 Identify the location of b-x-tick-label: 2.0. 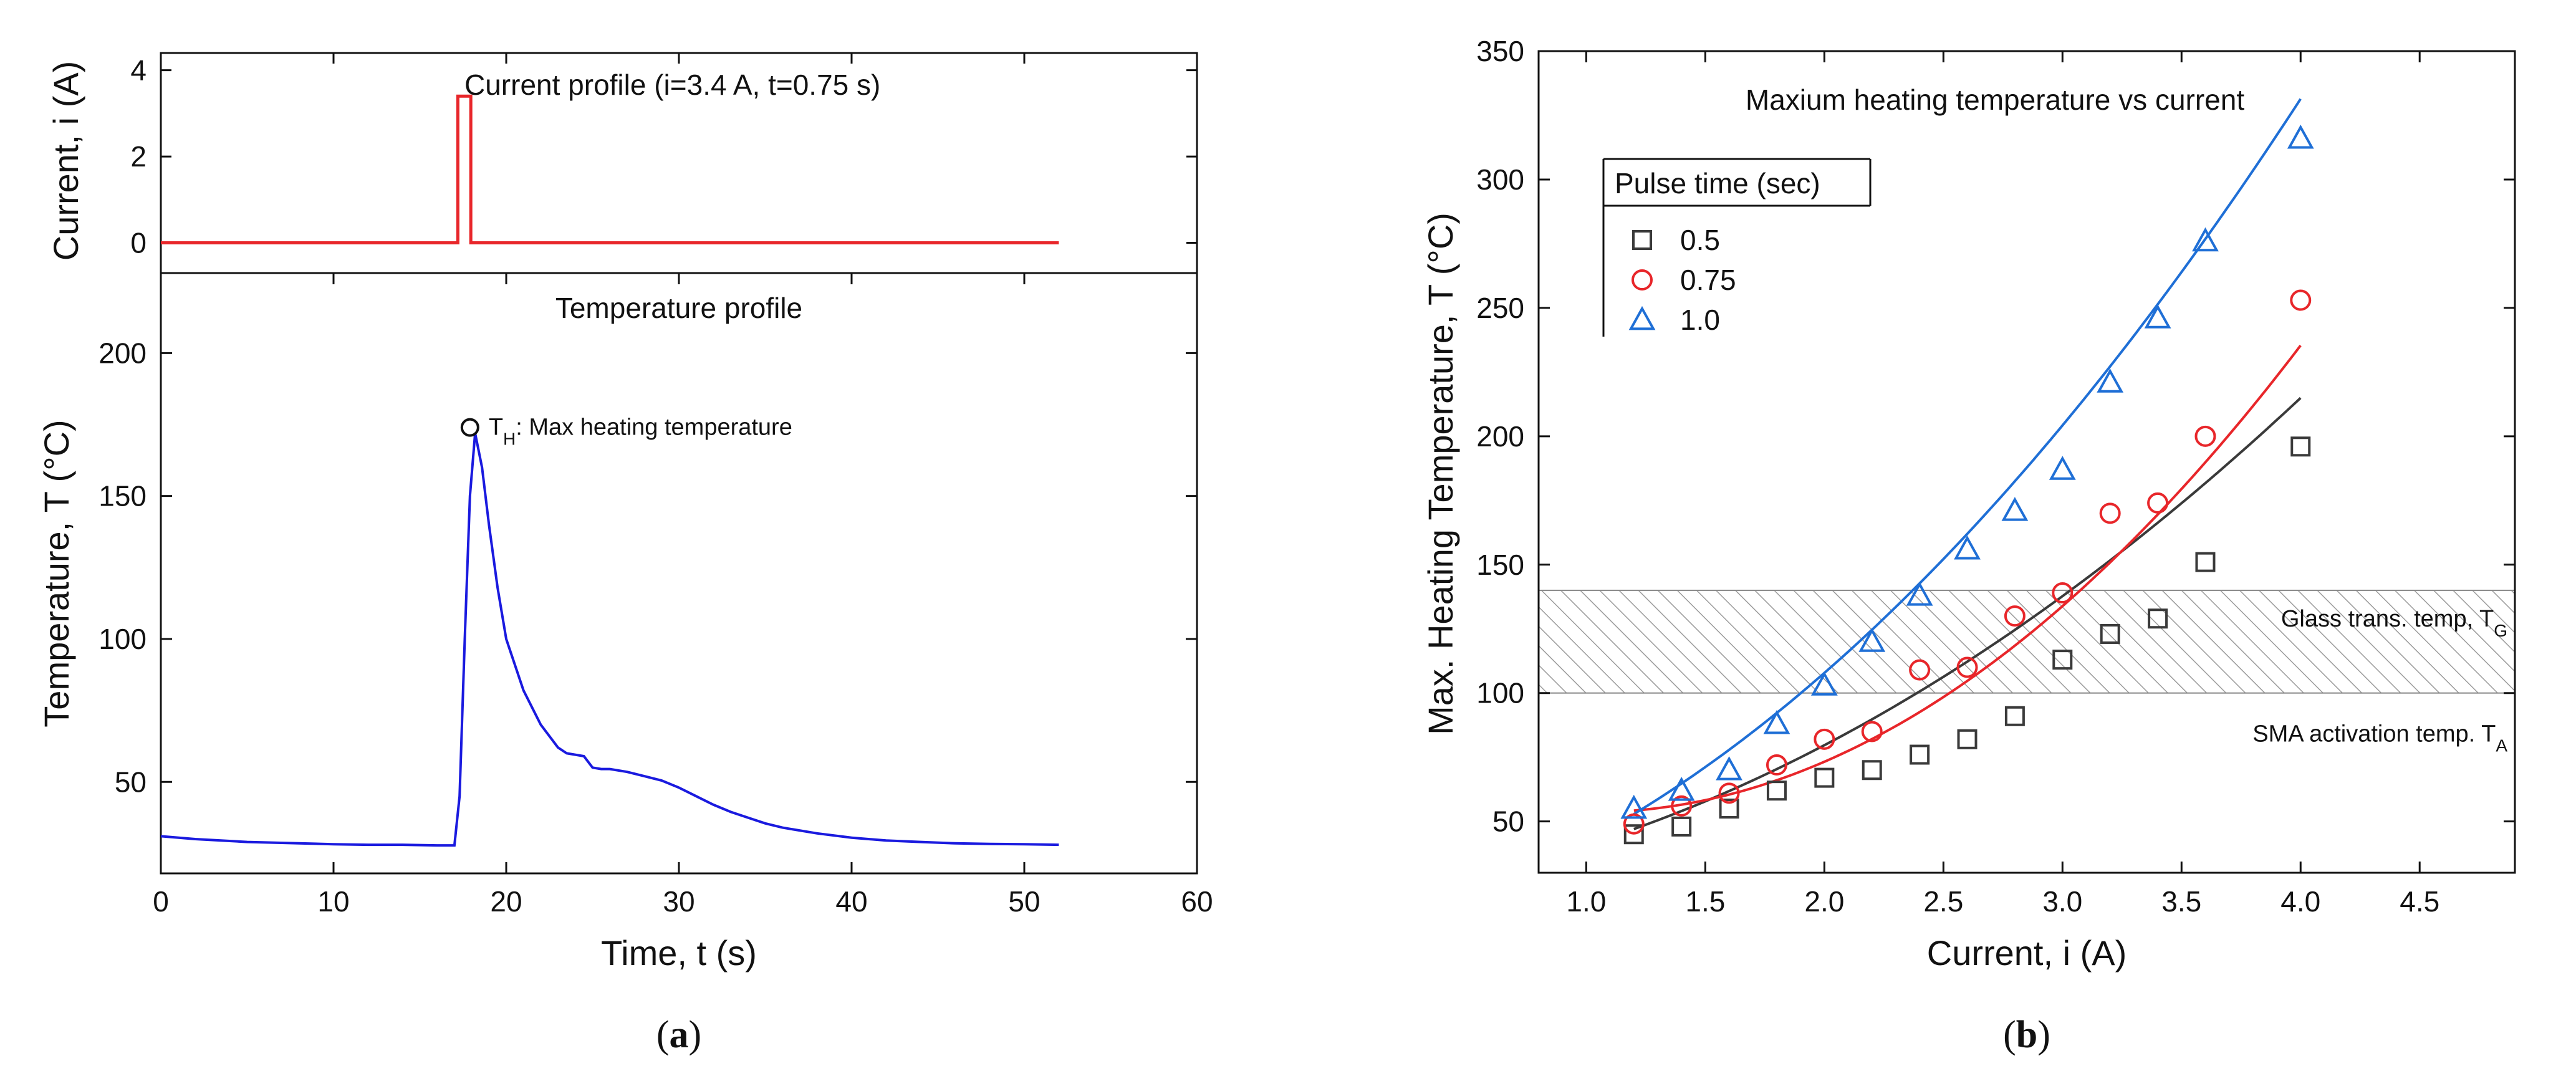
(1824, 901).